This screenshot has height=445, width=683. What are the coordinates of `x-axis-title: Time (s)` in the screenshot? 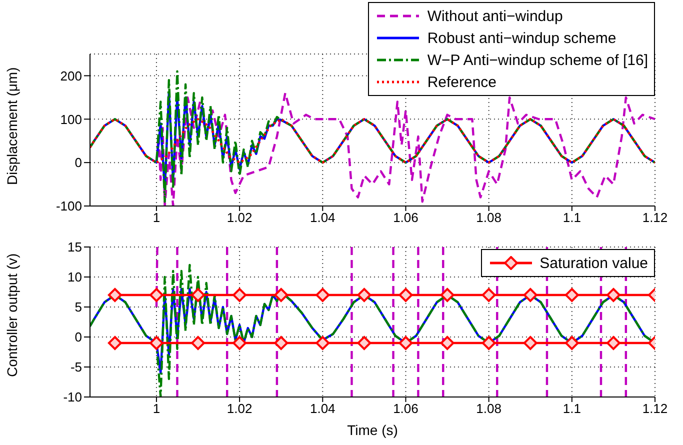 It's located at (372, 430).